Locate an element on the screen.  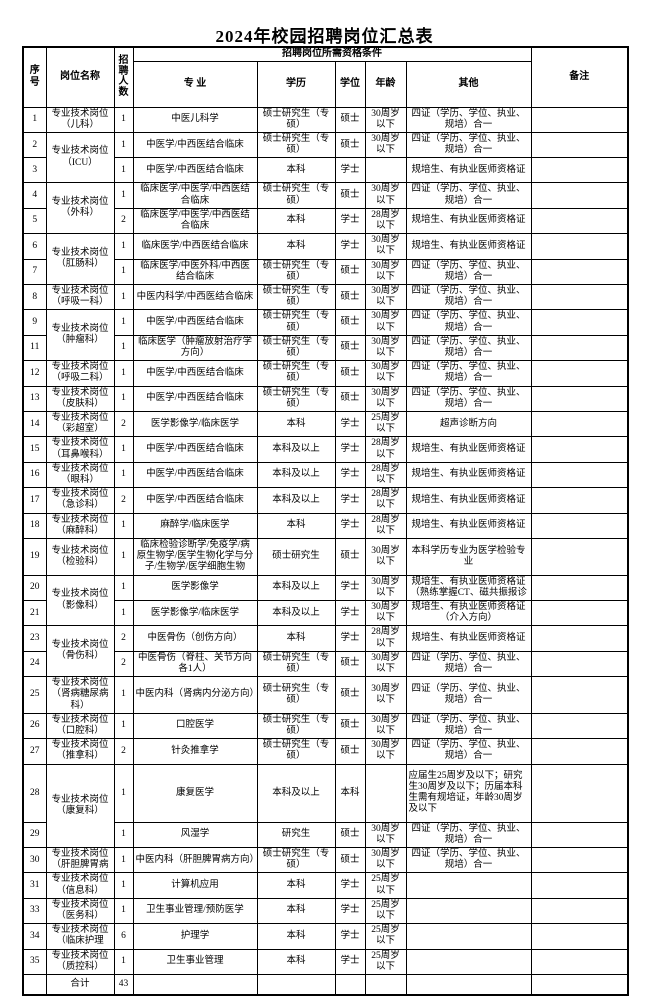
cell-position-name: 专业技术岗位（呼吸二科） is located at coordinates (80, 373).